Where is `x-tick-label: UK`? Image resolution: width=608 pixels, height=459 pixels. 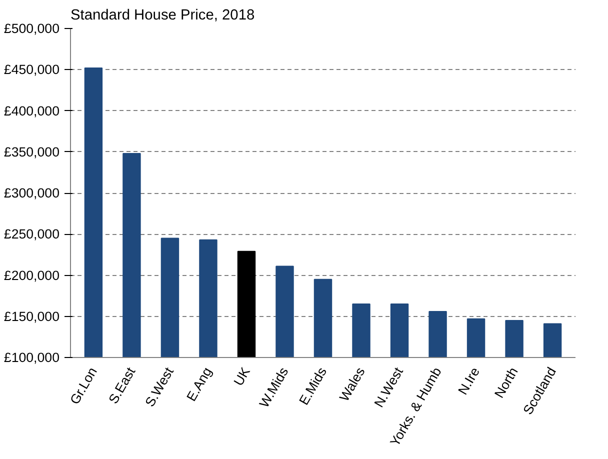
x-tick-label: UK is located at coordinates (242, 376).